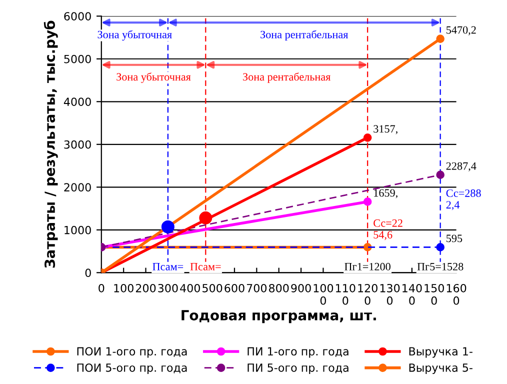  I want to click on y-tick-label: 5000, so click(77, 59).